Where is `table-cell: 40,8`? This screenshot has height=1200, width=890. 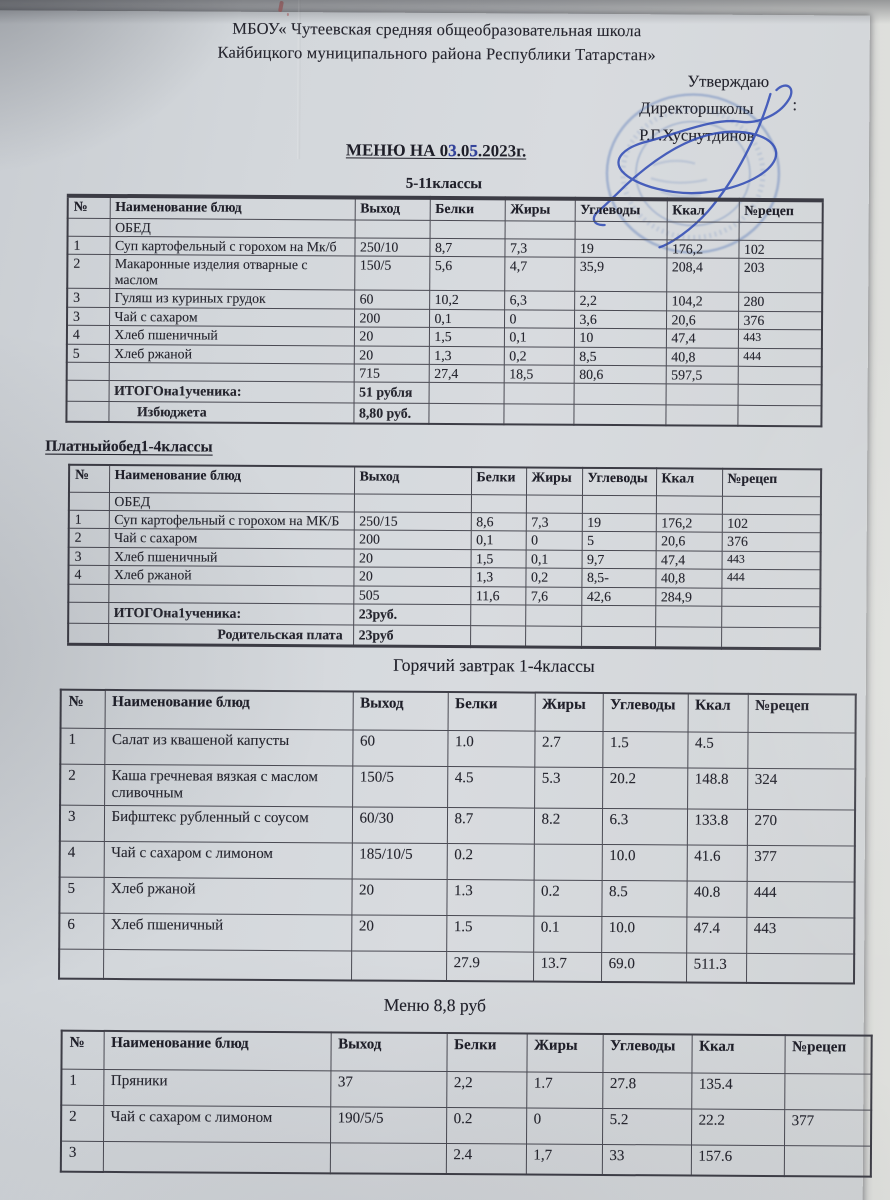 table-cell: 40,8 is located at coordinates (701, 357).